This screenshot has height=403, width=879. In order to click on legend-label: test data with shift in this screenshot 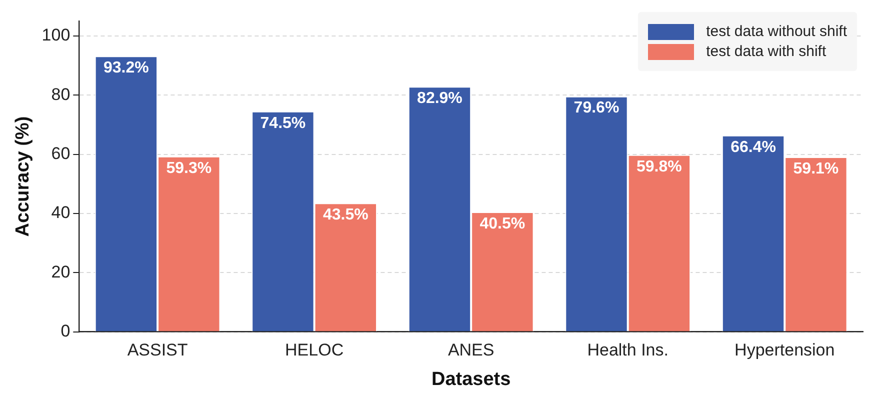, I will do `click(766, 51)`.